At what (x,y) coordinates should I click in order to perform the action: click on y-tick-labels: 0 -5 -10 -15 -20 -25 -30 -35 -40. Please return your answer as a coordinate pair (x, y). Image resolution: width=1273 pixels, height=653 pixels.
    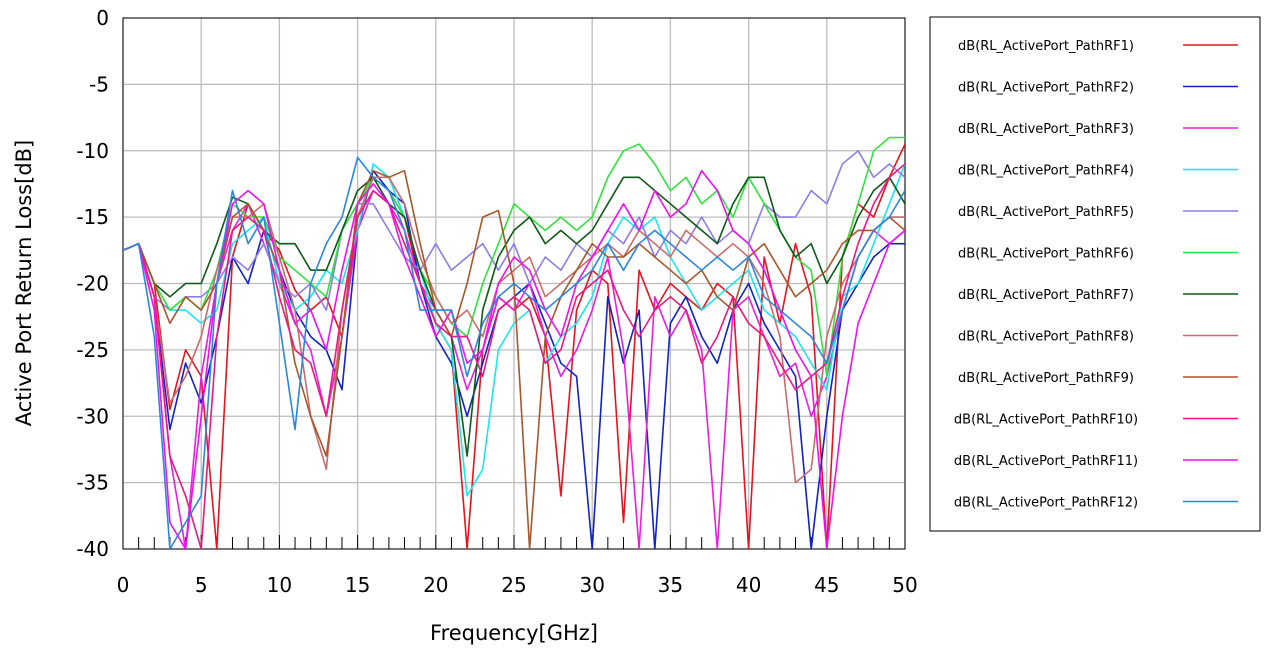
    Looking at the image, I should click on (92, 283).